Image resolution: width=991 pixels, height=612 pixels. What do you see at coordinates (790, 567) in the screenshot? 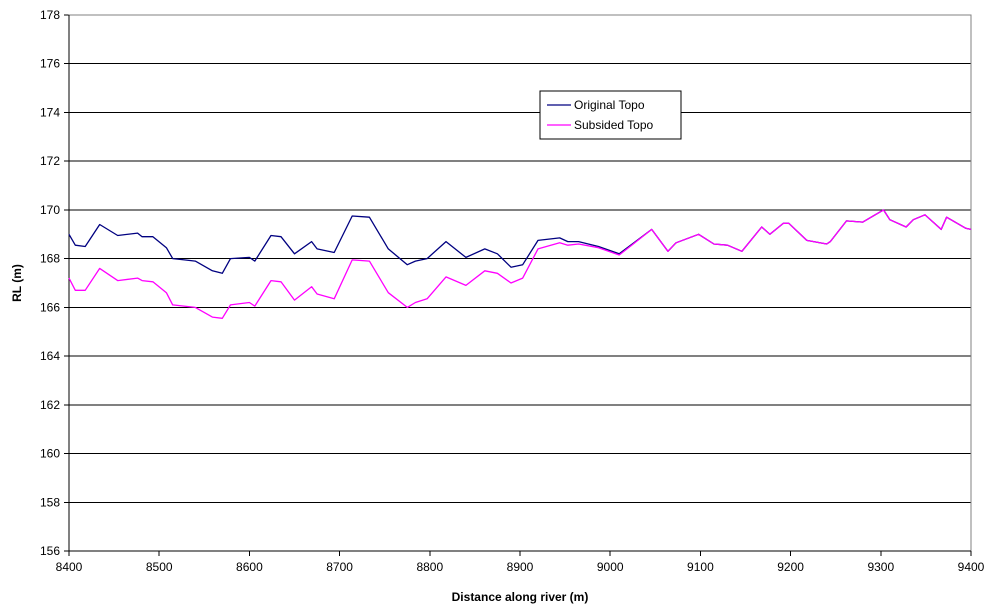
I see `x-tick-label: 9200` at bounding box center [790, 567].